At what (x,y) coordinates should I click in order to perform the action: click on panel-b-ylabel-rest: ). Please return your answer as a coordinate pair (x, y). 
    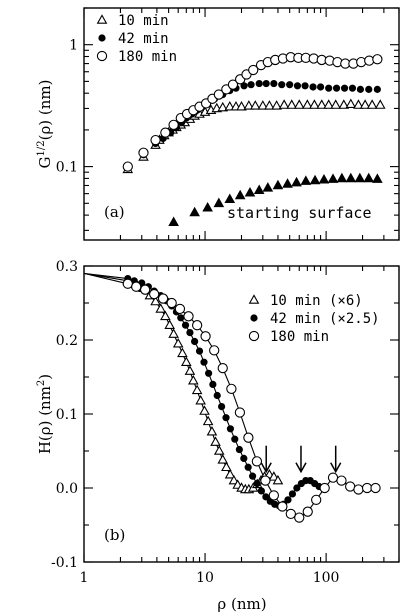
    Looking at the image, I should click on (45, 377).